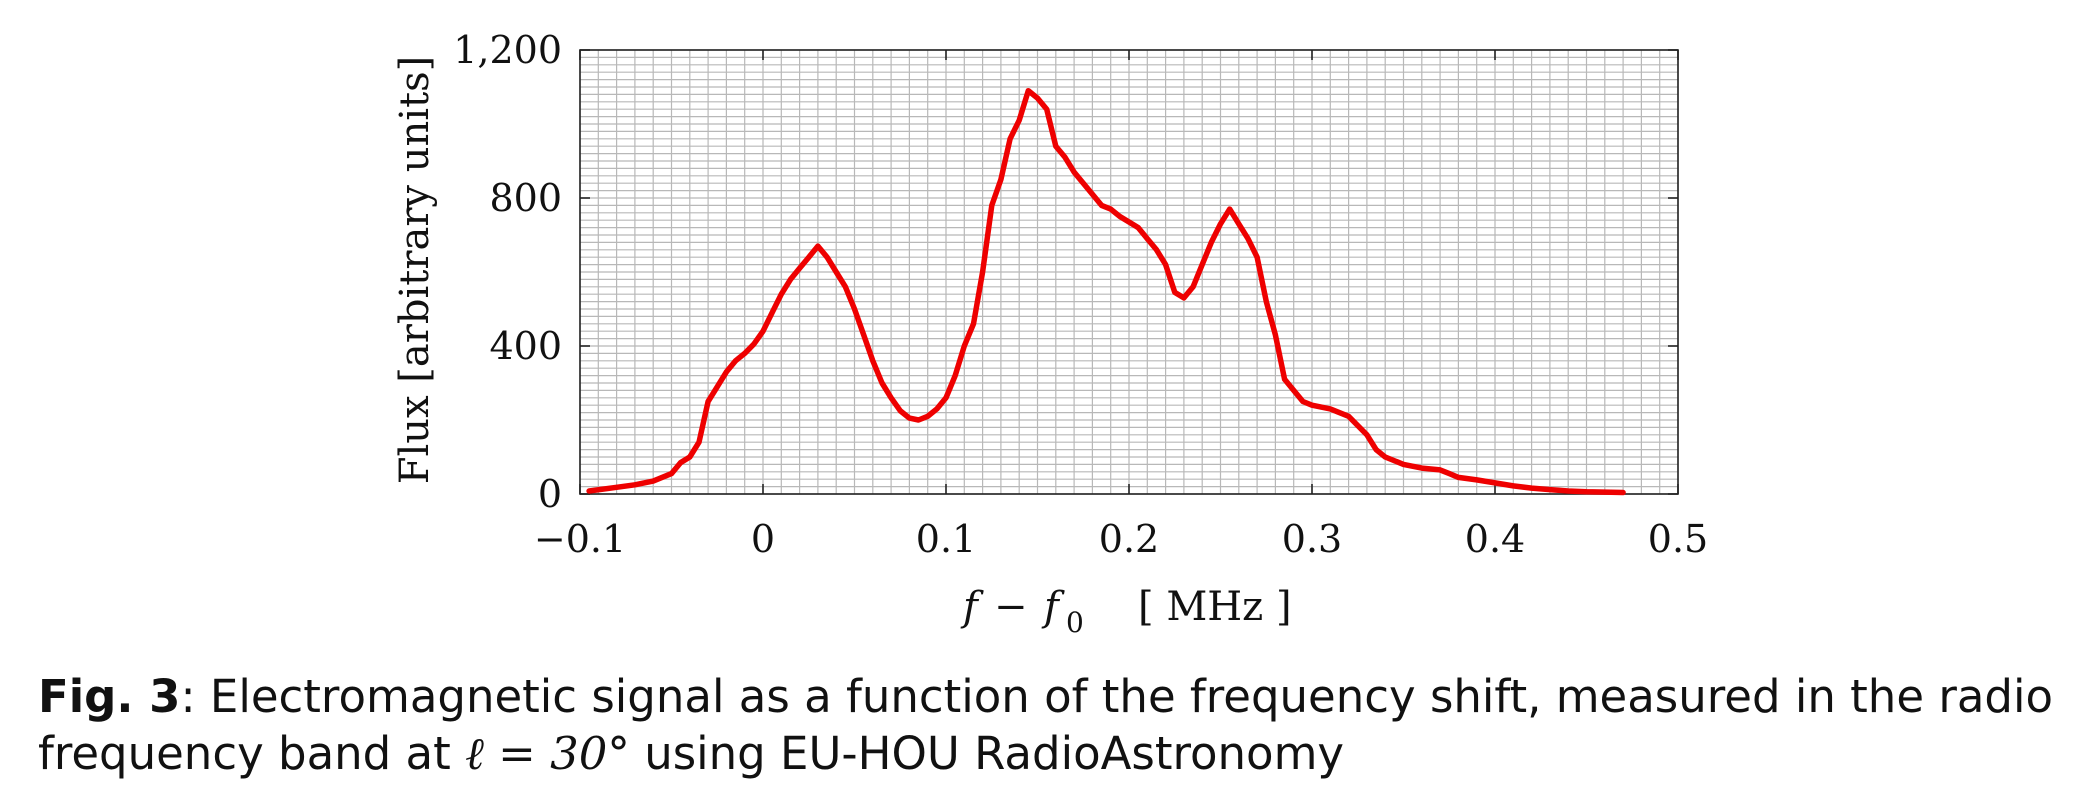 The image size is (2093, 802). What do you see at coordinates (1312, 539) in the screenshot?
I see `x-tick-label: 0.3` at bounding box center [1312, 539].